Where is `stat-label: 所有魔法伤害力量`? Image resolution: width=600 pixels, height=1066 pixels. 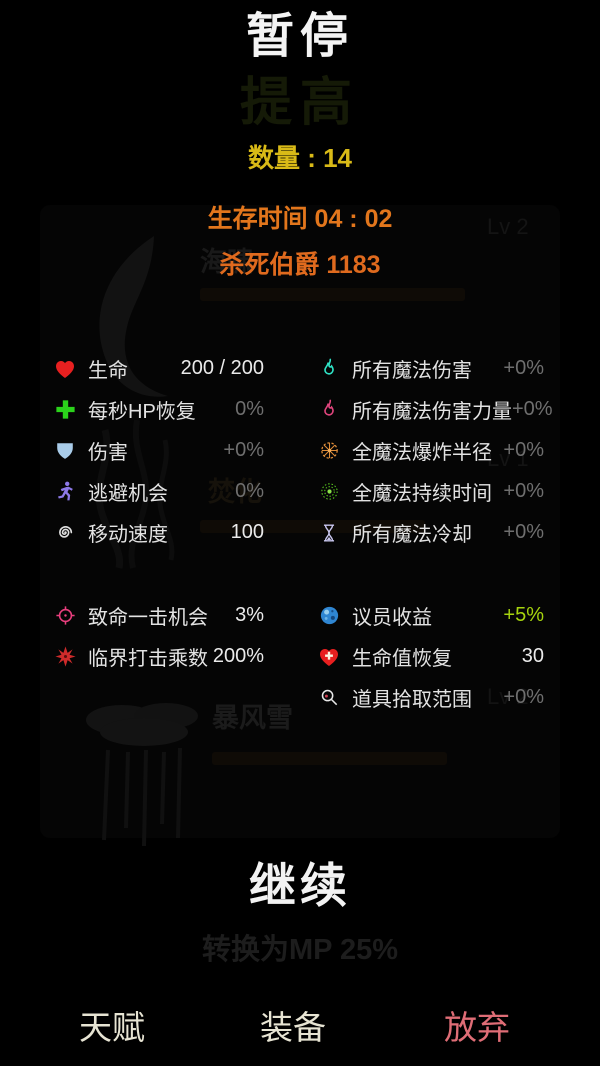 stat-label: 所有魔法伤害力量 is located at coordinates (432, 412).